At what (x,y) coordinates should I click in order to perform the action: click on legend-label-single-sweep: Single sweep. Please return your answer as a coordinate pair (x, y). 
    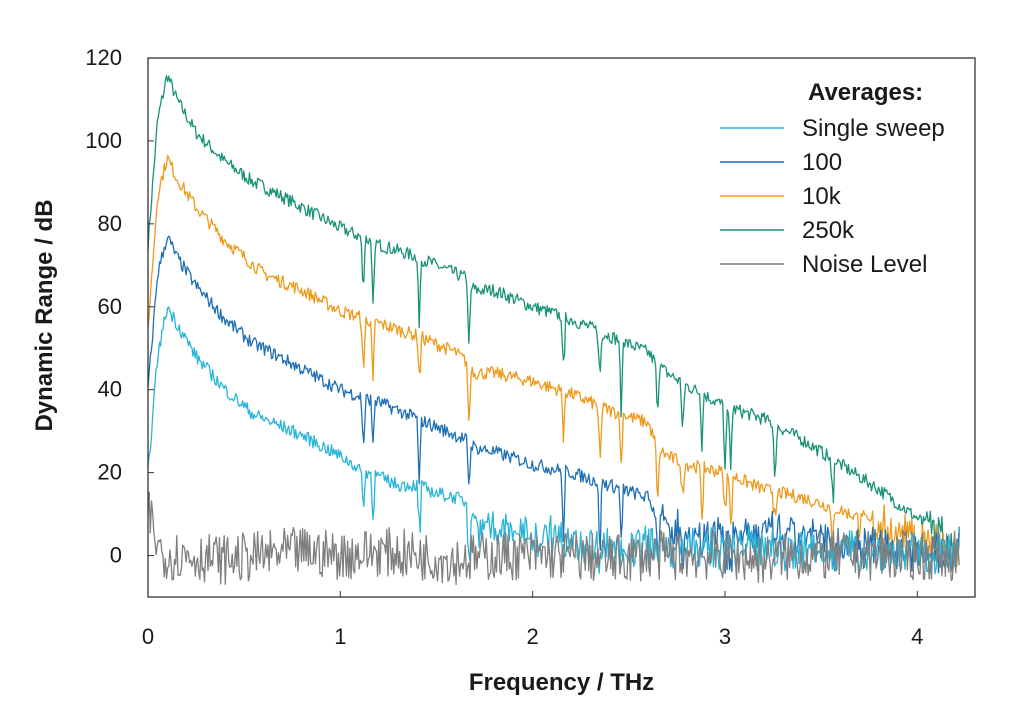
    Looking at the image, I should click on (873, 128).